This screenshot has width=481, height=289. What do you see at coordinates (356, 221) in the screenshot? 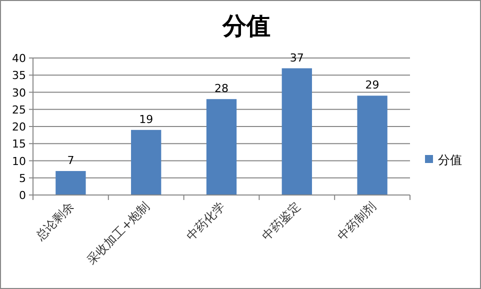
I see `x-tick-label: 中药制剂` at bounding box center [356, 221].